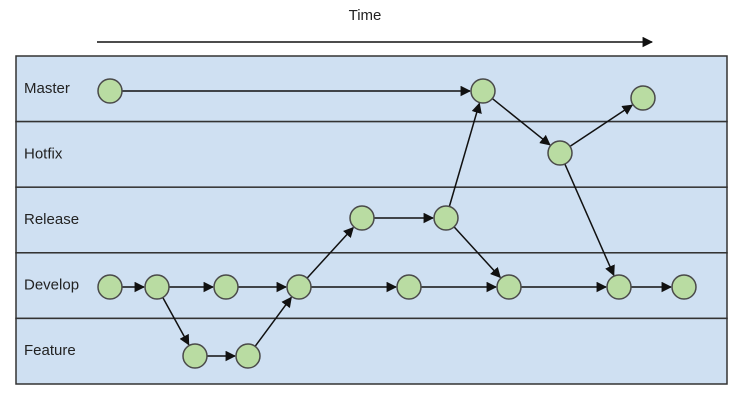 The width and height of the screenshot is (750, 418). Describe the element at coordinates (47, 88) in the screenshot. I see `lane-label: Master` at that location.